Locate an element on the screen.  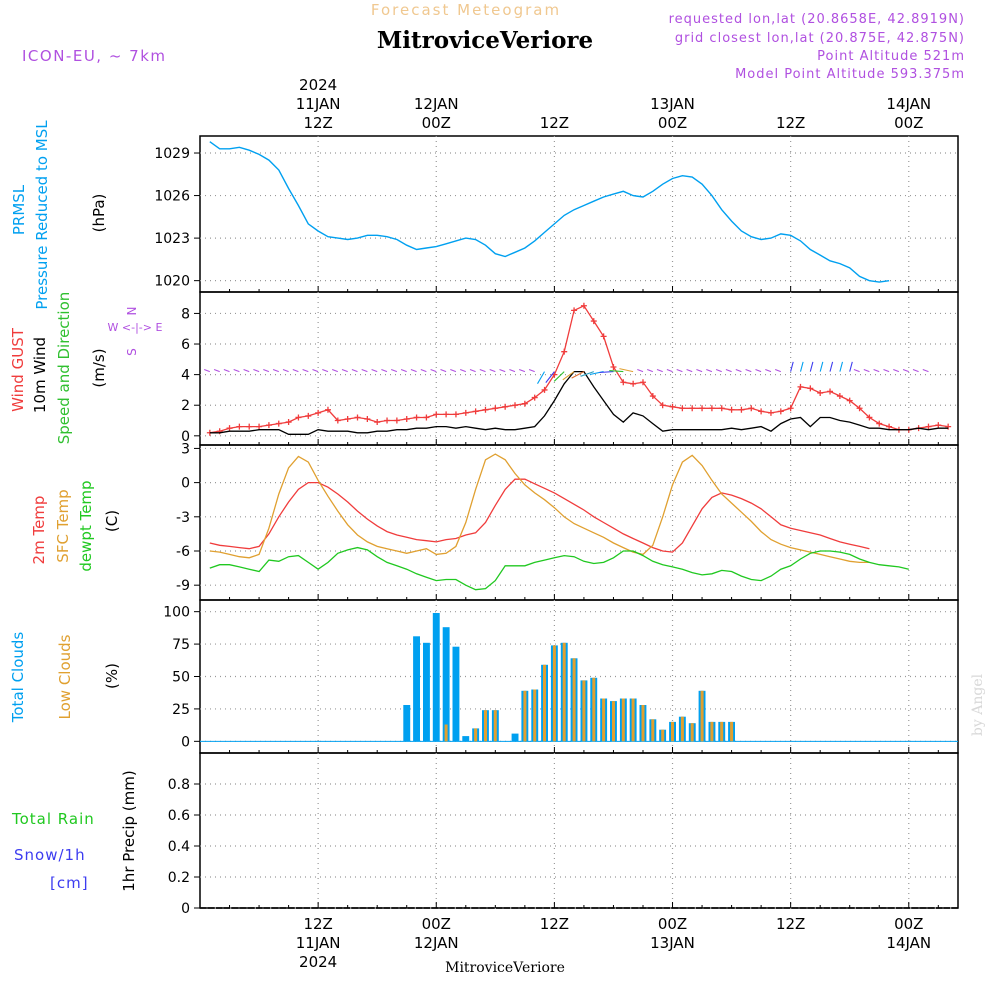
pressure-panel-labels: PRMSL Pressure Reduced to MSL (hPa) is located at coordinates (59, 215).